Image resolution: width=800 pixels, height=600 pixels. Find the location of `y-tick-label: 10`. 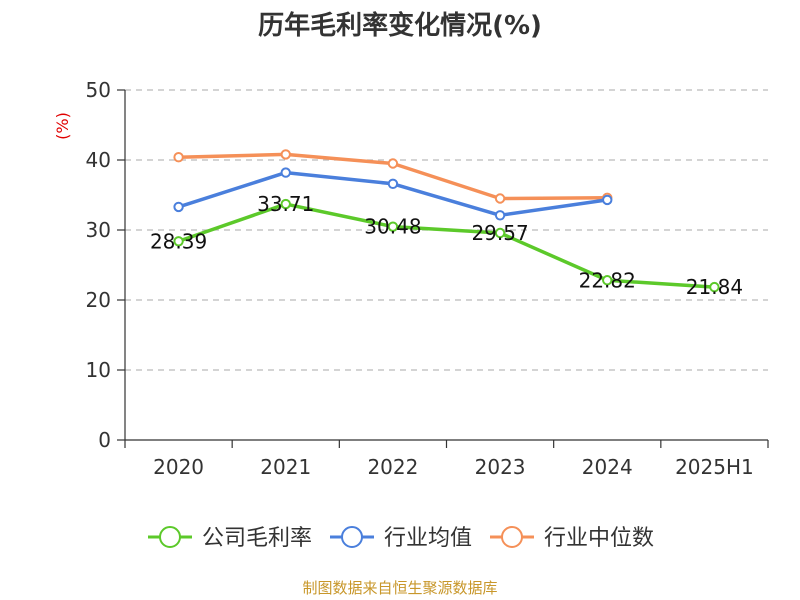

y-tick-label: 10 is located at coordinates (98, 370).